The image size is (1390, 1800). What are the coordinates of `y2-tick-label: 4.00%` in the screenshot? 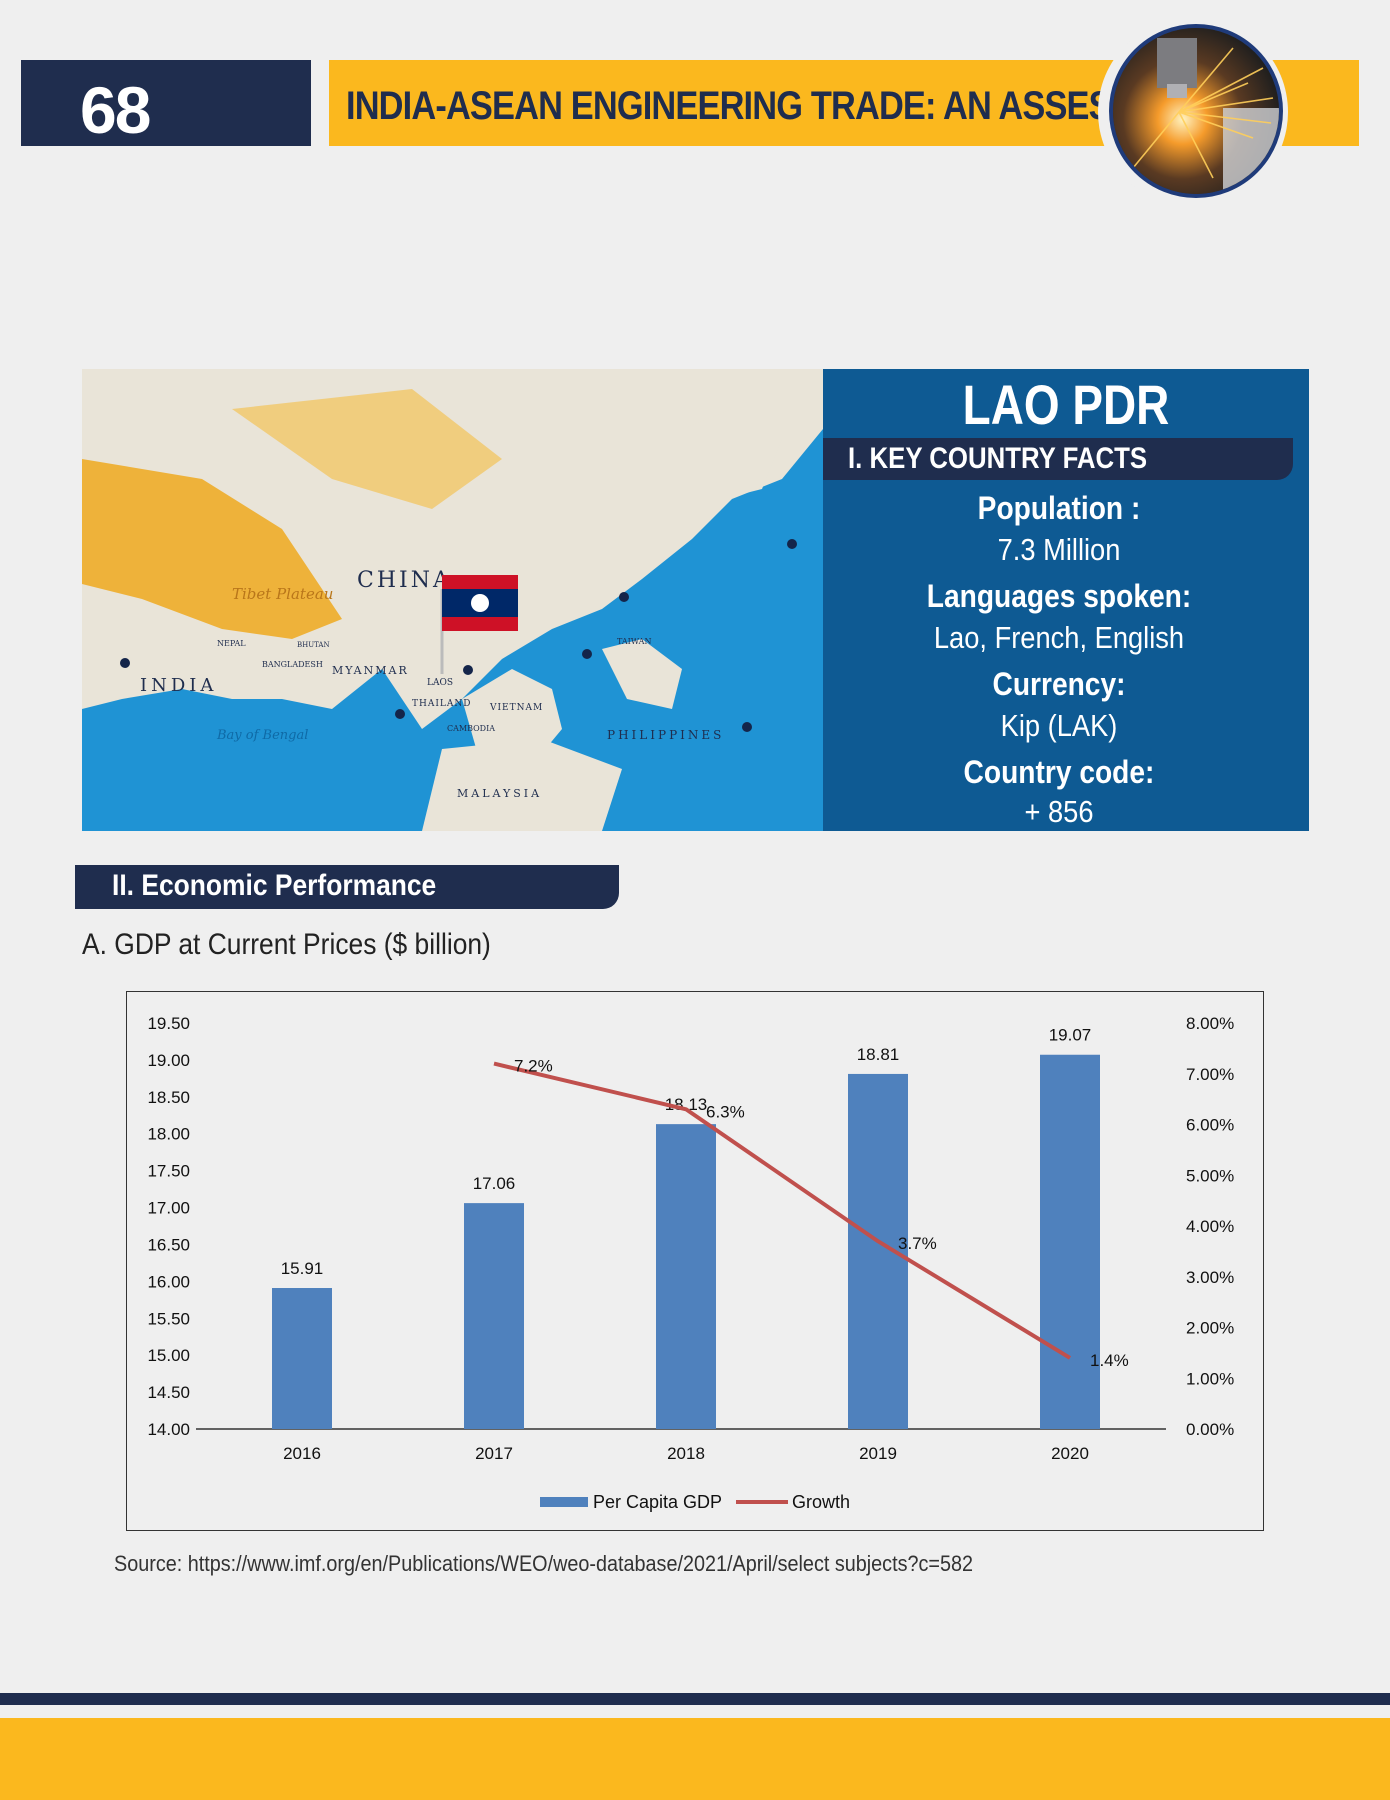 It's located at (1210, 1226).